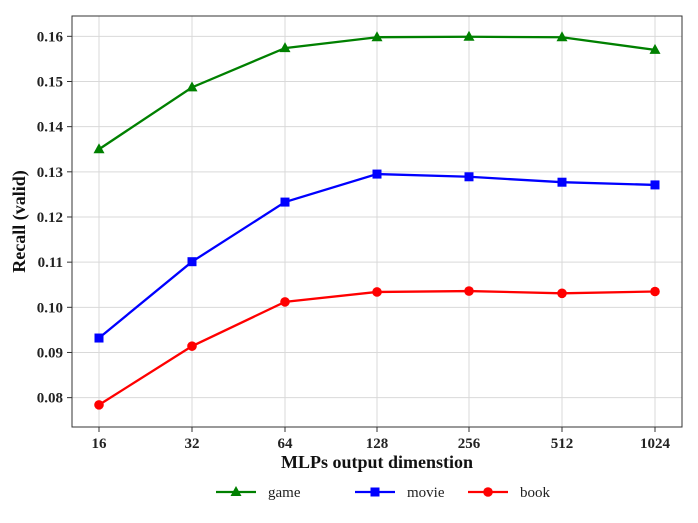 The image size is (698, 523). I want to click on x-tick-label: 1024, so click(655, 444).